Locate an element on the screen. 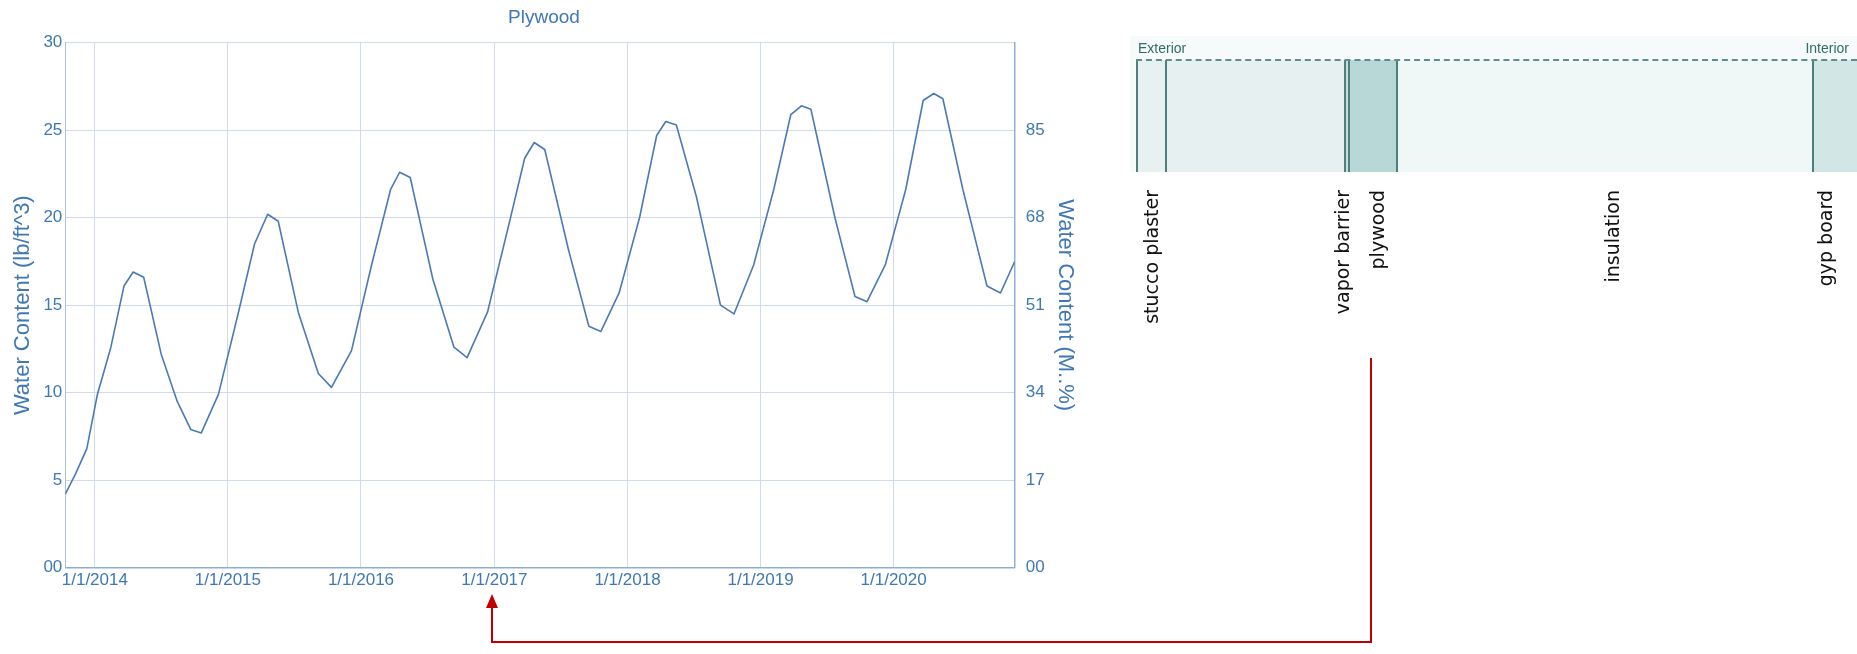 Image resolution: width=1857 pixels, height=654 pixels. y2-tick-label: 00 is located at coordinates (1035, 567).